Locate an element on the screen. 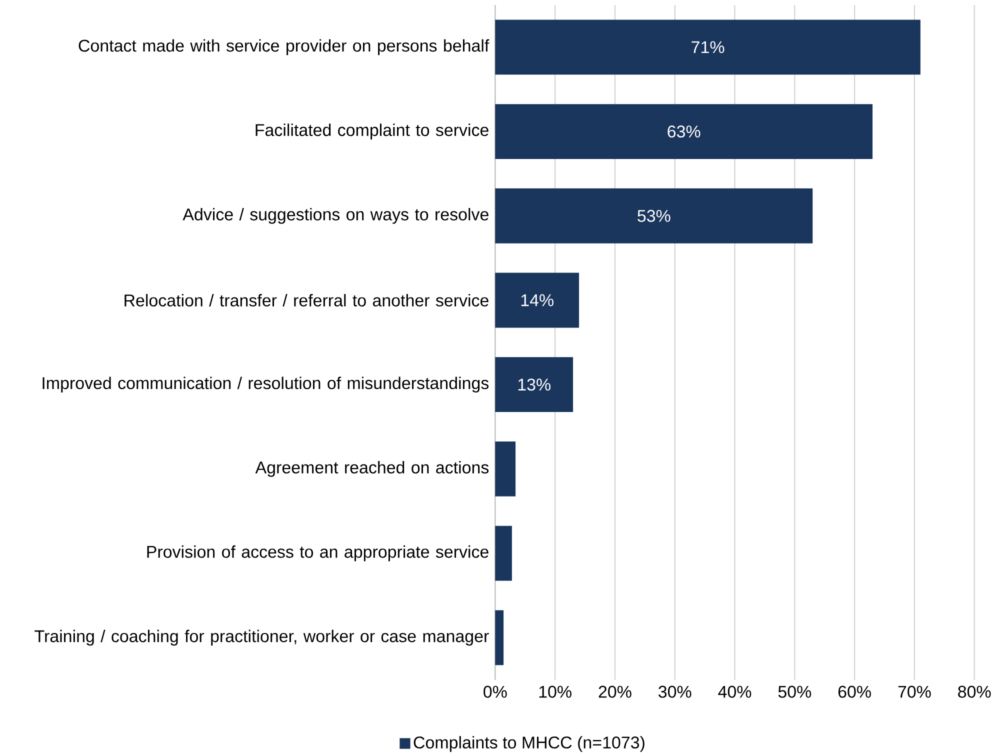 This screenshot has width=997, height=756. legend-label: Complaints to MHCC (n=1073) is located at coordinates (529, 744).